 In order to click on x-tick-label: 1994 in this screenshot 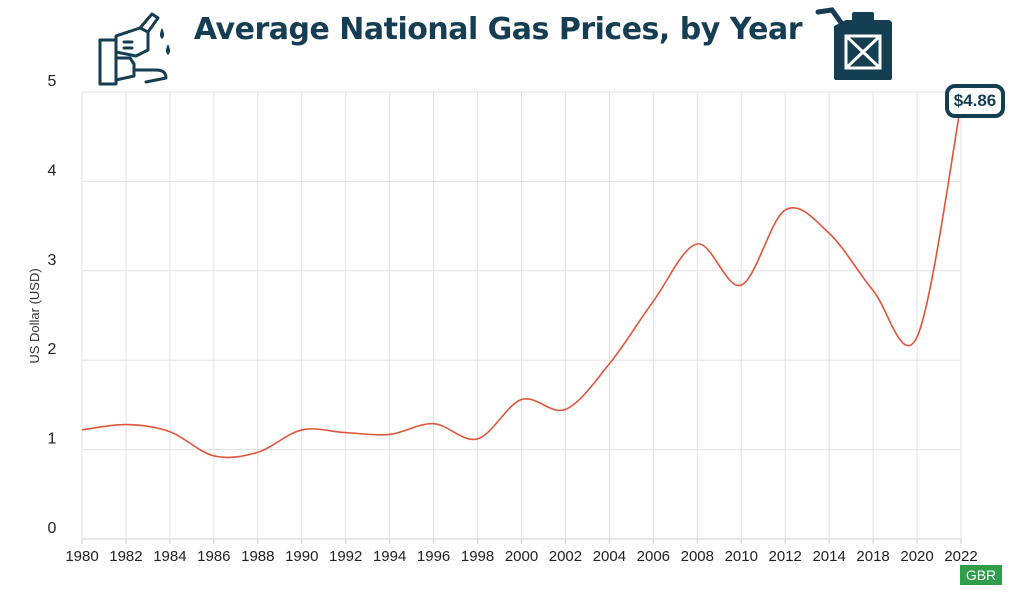, I will do `click(389, 556)`.